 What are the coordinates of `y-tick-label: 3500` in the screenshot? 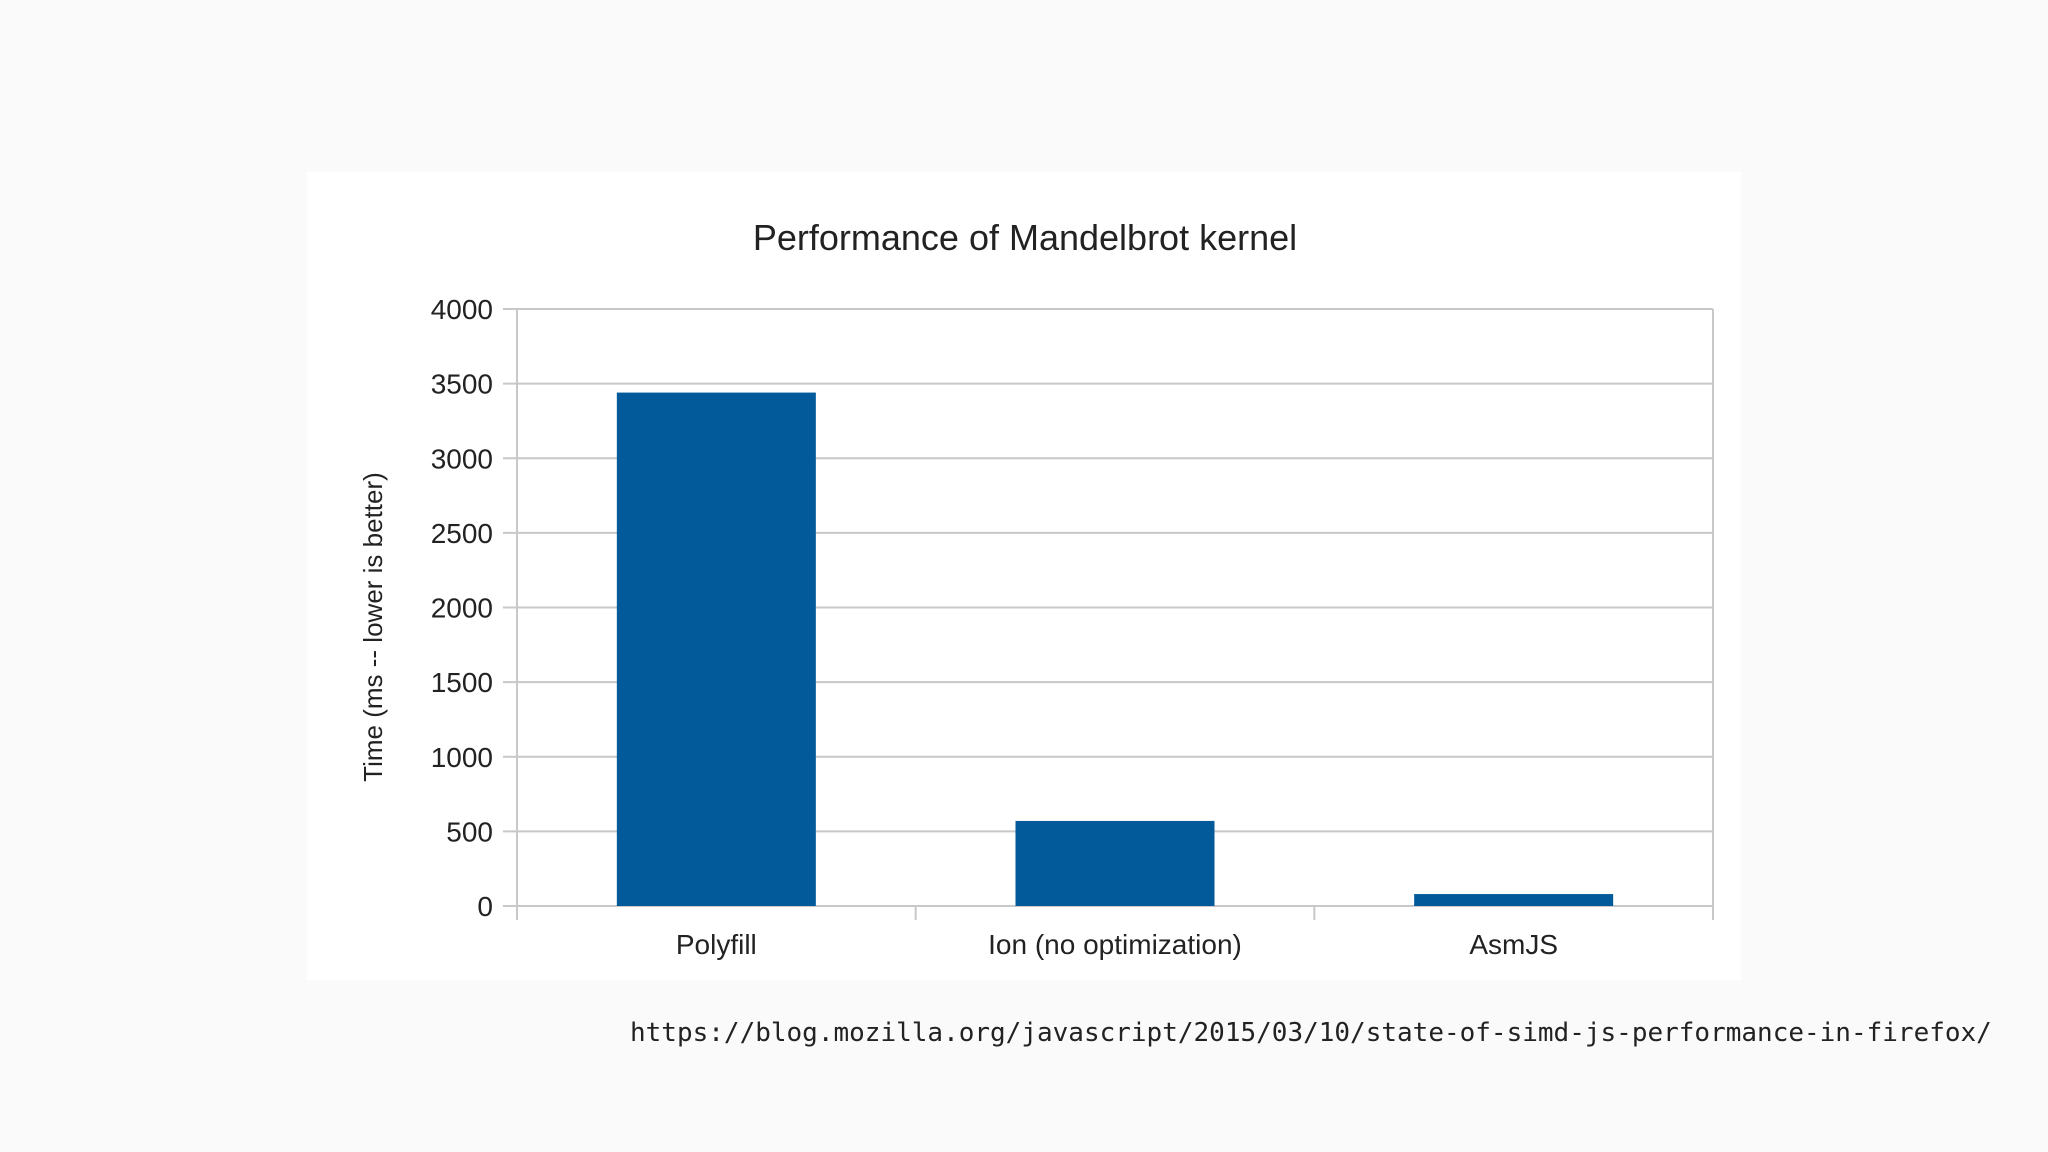 It's located at (462, 384).